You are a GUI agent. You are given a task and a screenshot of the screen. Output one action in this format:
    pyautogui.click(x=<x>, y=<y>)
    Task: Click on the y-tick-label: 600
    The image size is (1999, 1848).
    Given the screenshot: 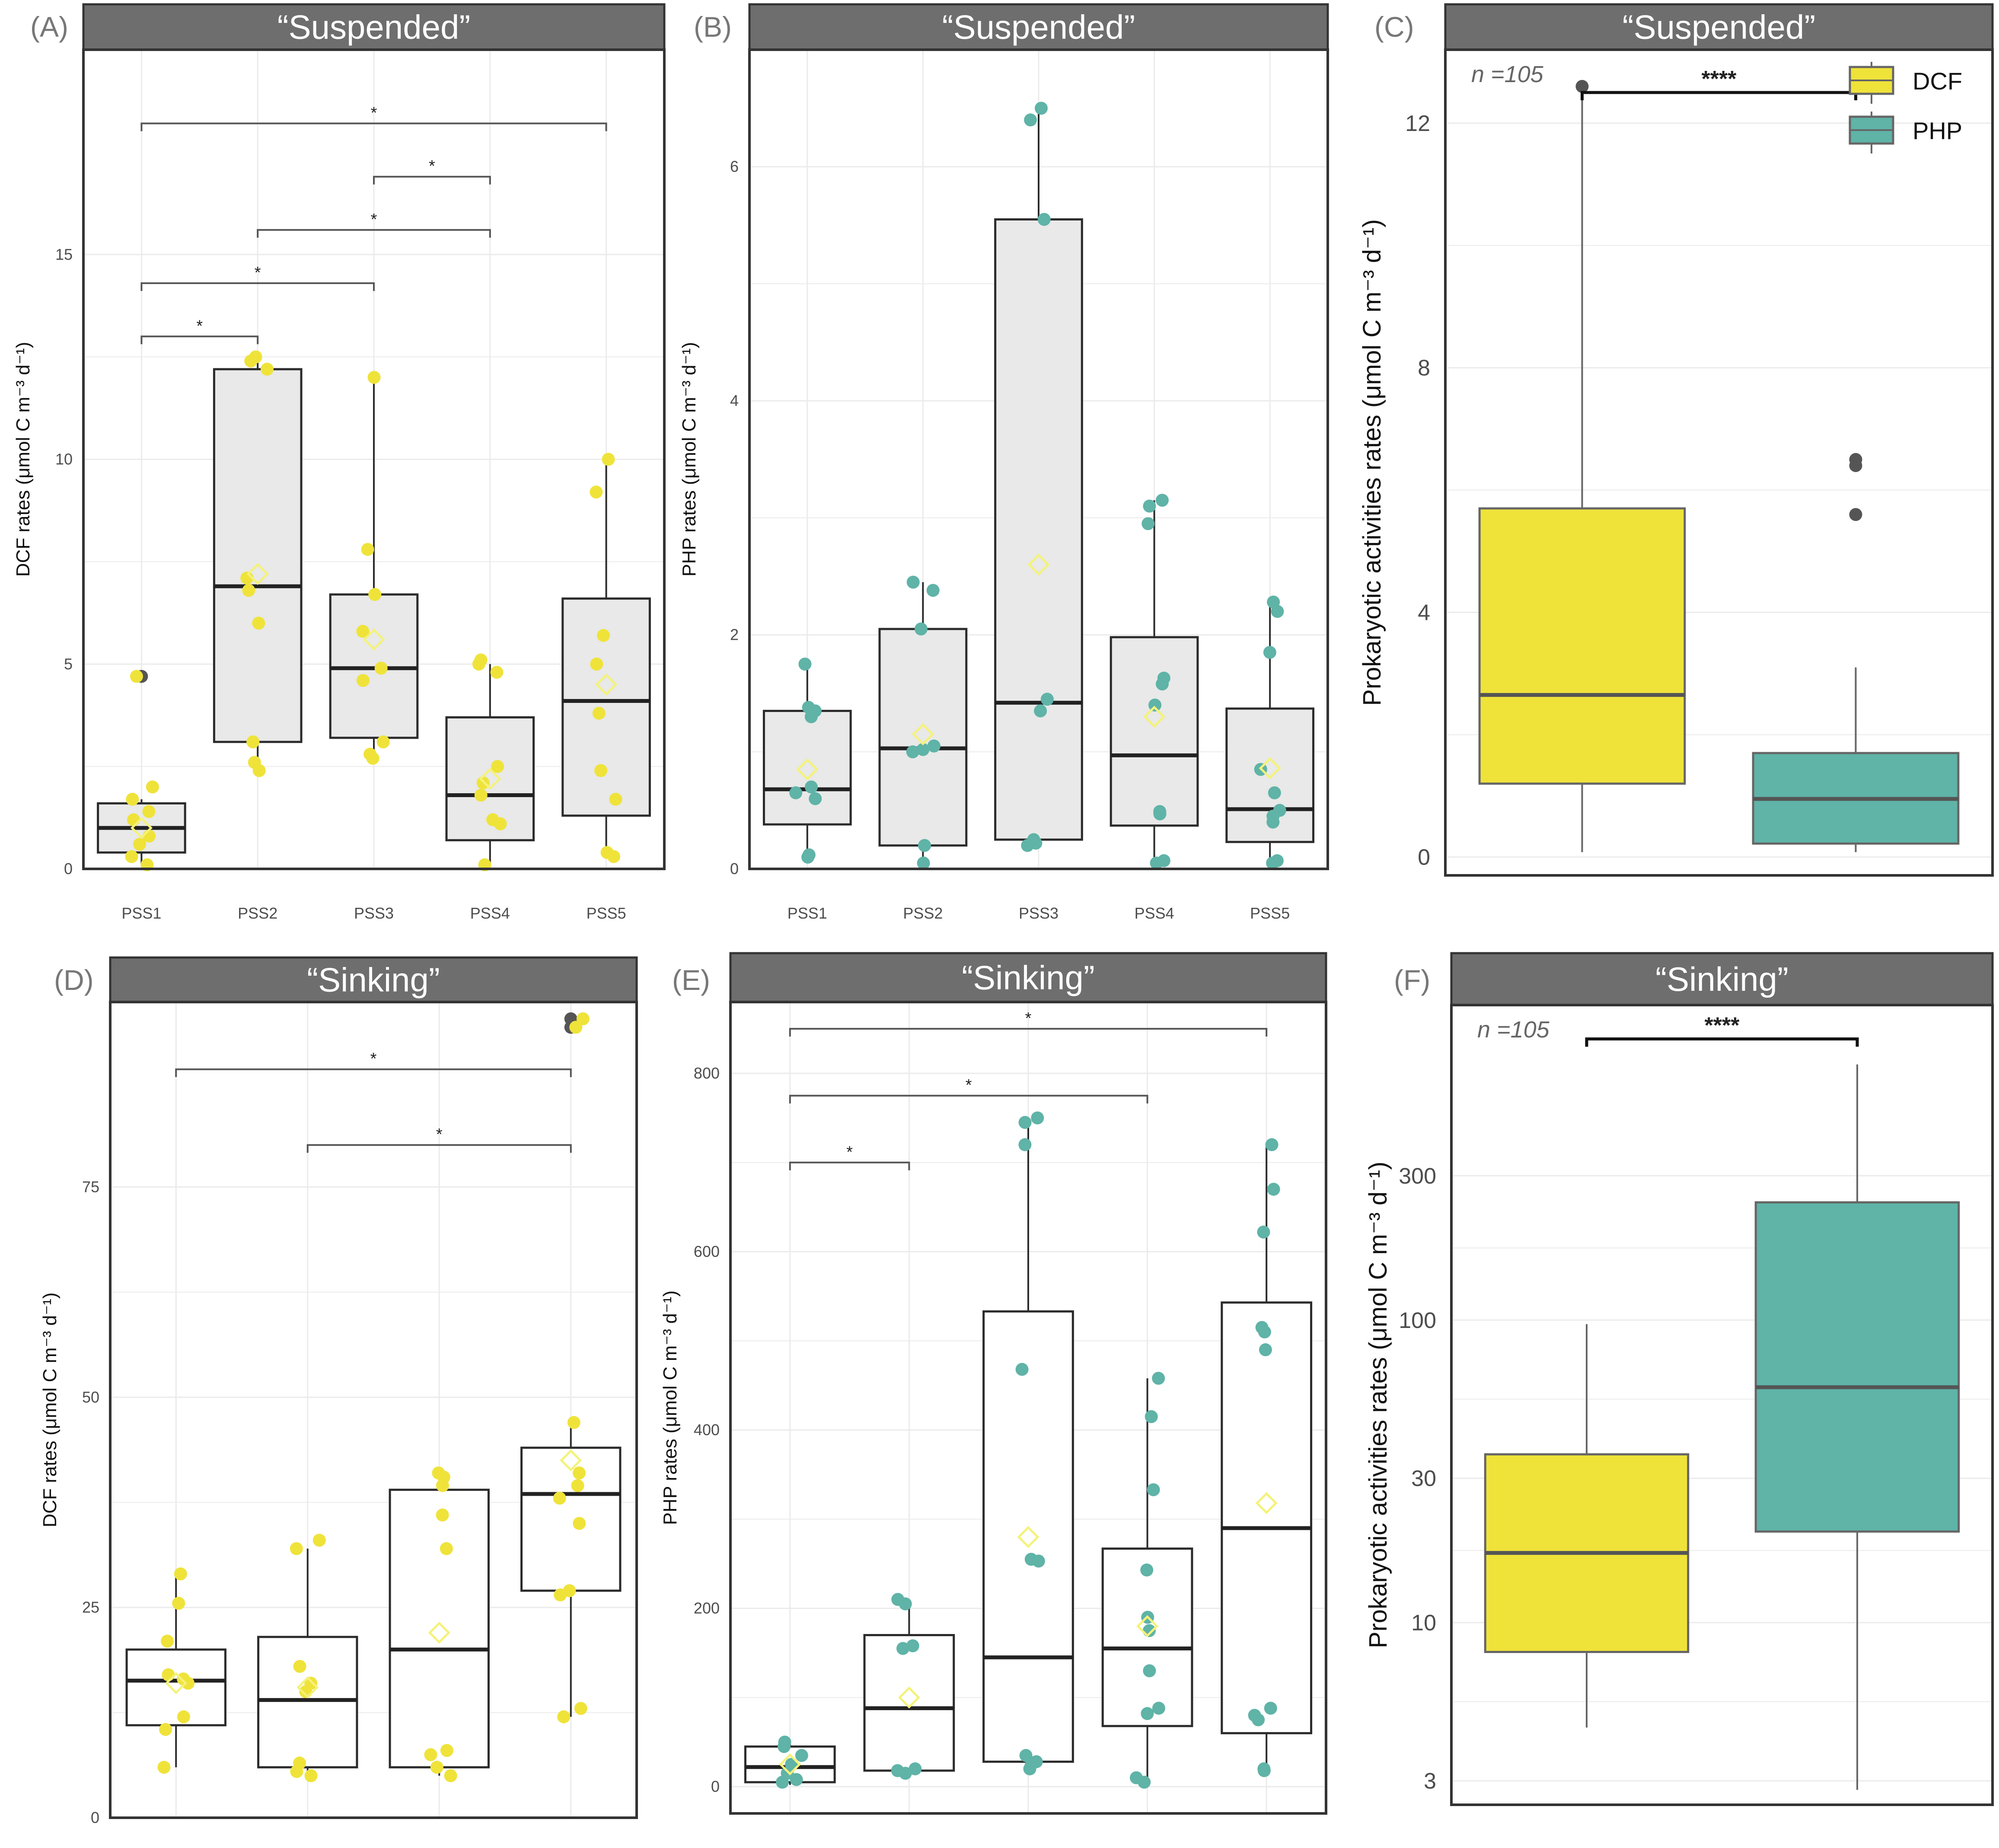 What is the action you would take?
    pyautogui.click(x=707, y=1252)
    